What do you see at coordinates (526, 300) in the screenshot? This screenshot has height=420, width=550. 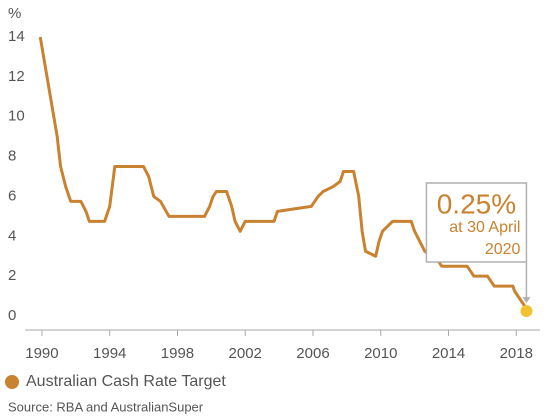 I see `arrow-head` at bounding box center [526, 300].